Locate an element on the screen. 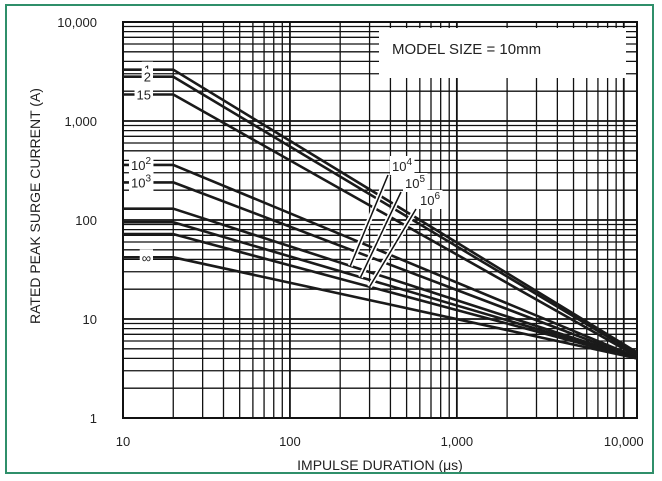  y-axis-label: RATED PEAK SURGE CURRENT (A) is located at coordinates (35, 206).